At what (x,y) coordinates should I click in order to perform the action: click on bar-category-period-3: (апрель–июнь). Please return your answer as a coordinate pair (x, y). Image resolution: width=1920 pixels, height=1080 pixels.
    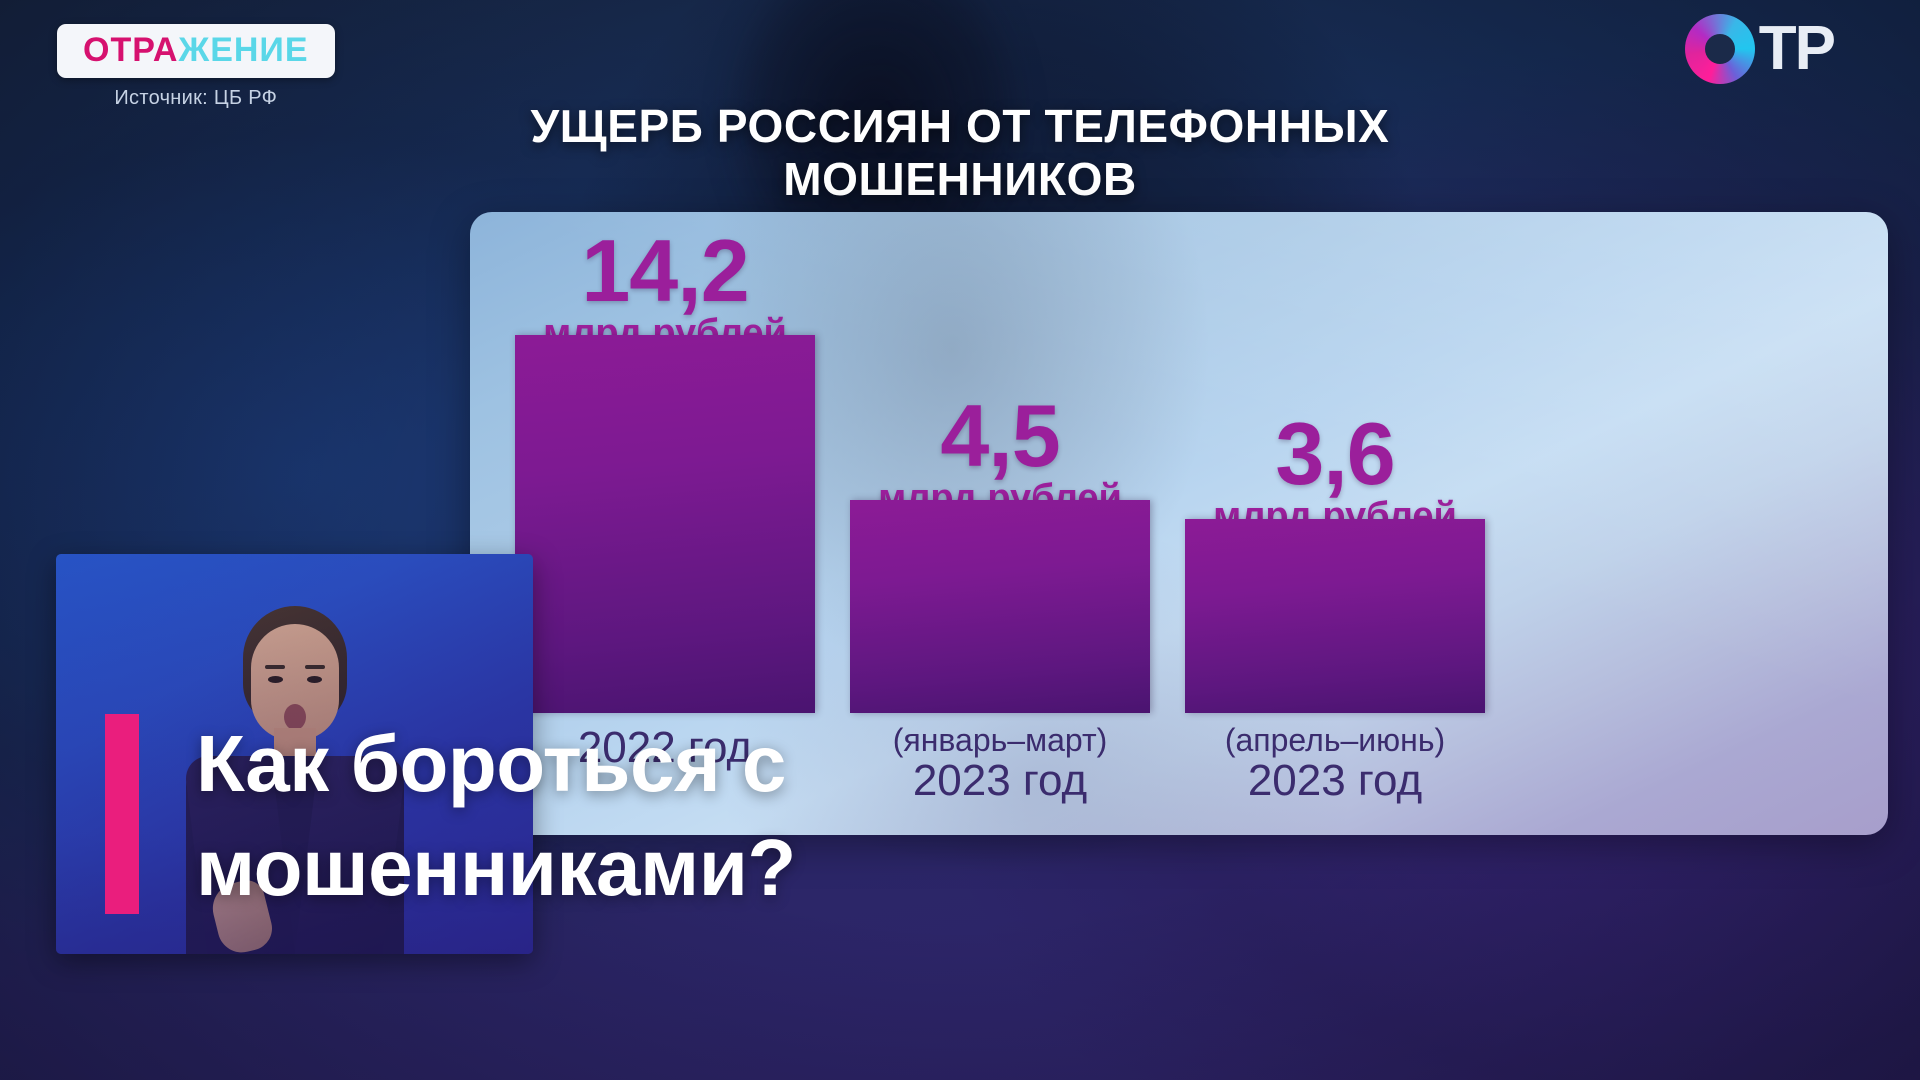
    Looking at the image, I should click on (1335, 740).